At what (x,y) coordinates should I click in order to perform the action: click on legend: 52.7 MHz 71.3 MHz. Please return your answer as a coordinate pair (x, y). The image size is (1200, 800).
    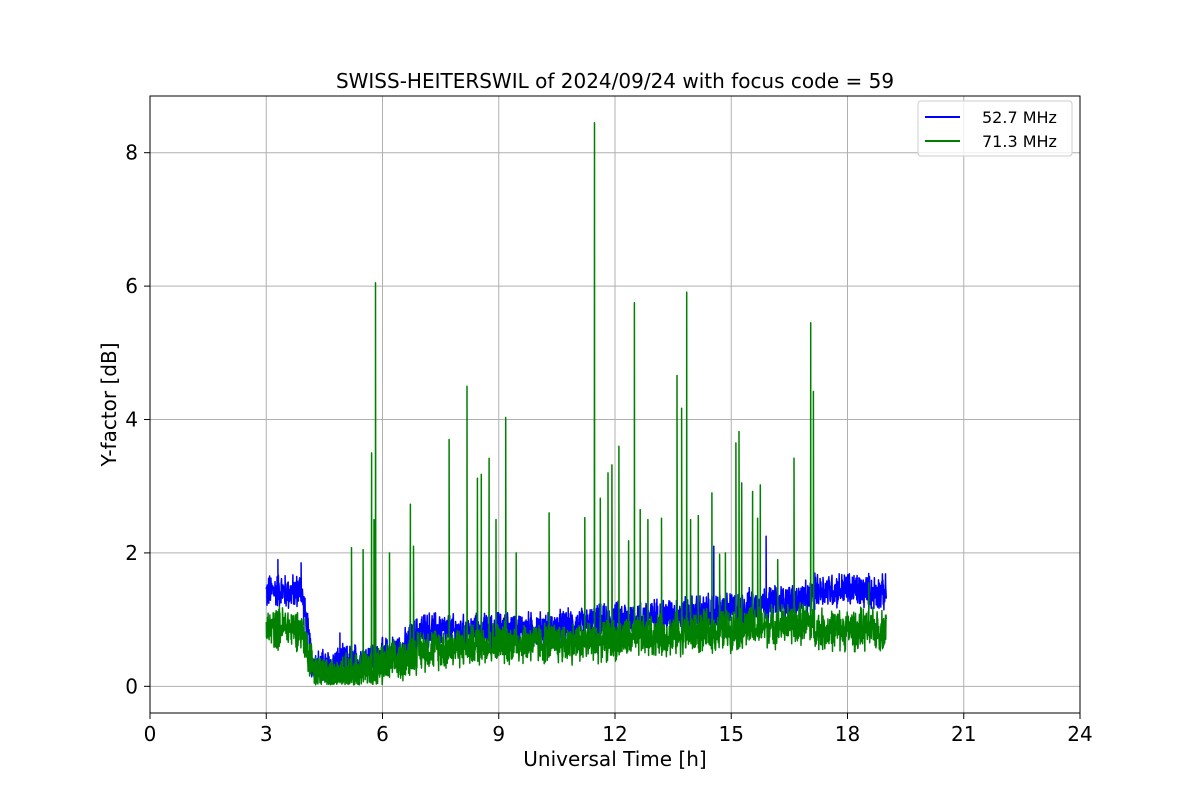
    Looking at the image, I should click on (995, 128).